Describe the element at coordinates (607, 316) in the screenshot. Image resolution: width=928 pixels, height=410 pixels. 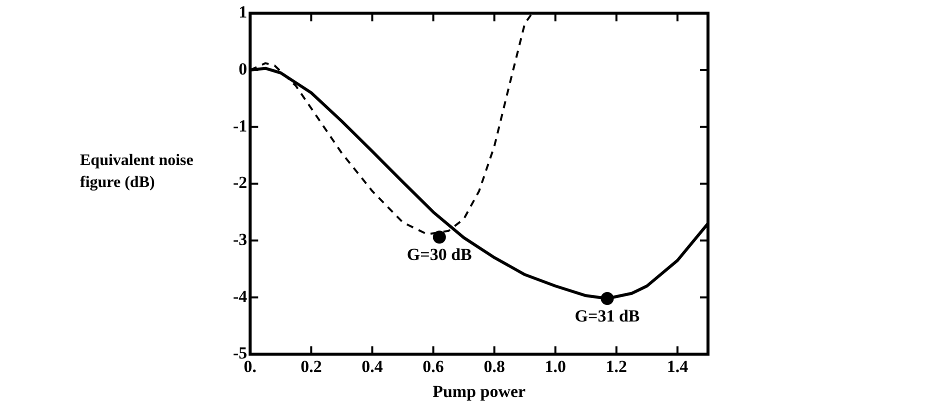
I see `annotation: G=31 dB` at that location.